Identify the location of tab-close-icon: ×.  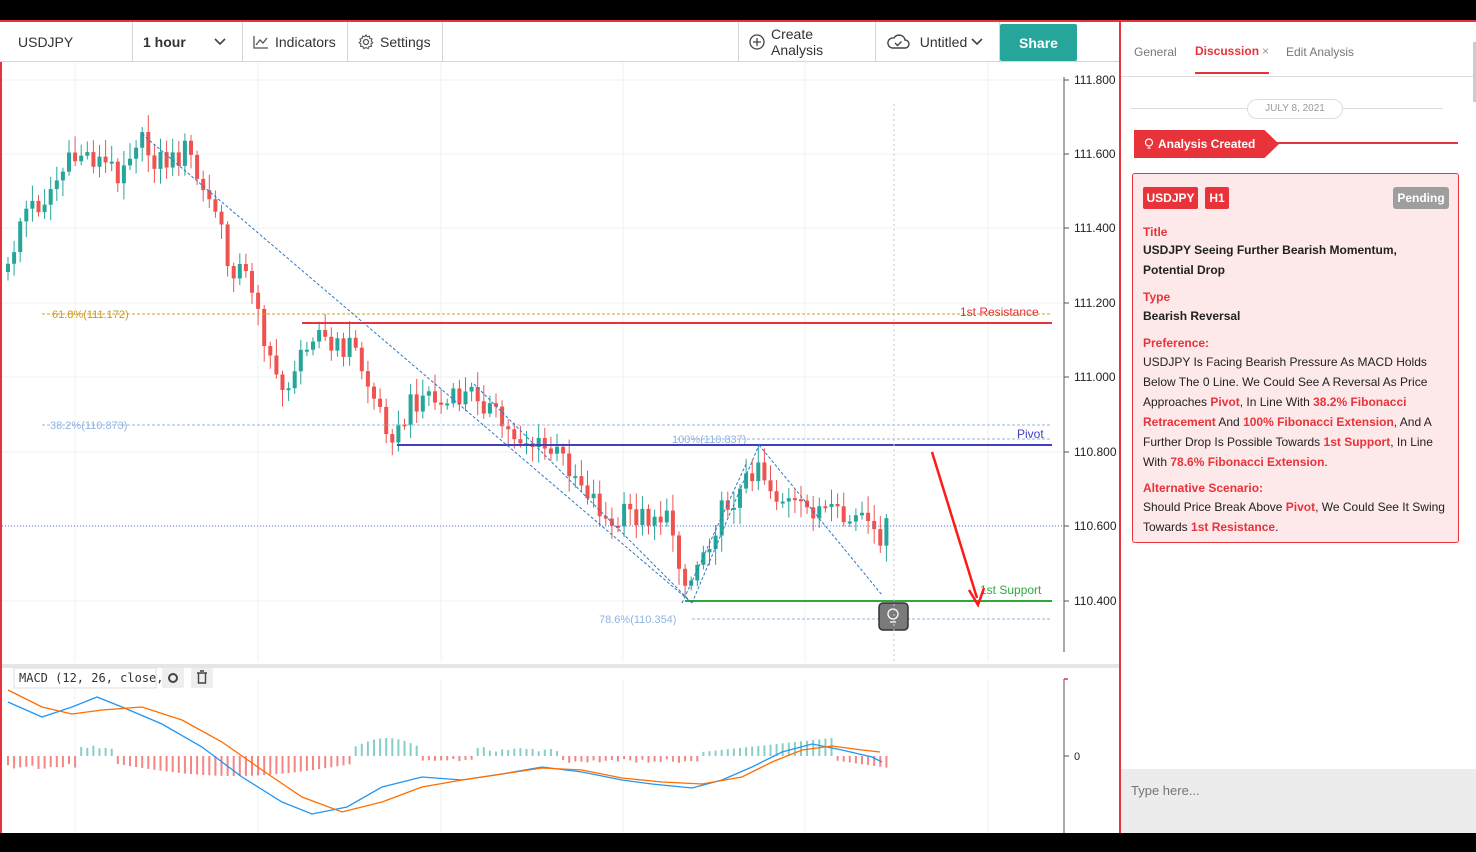
(1266, 51).